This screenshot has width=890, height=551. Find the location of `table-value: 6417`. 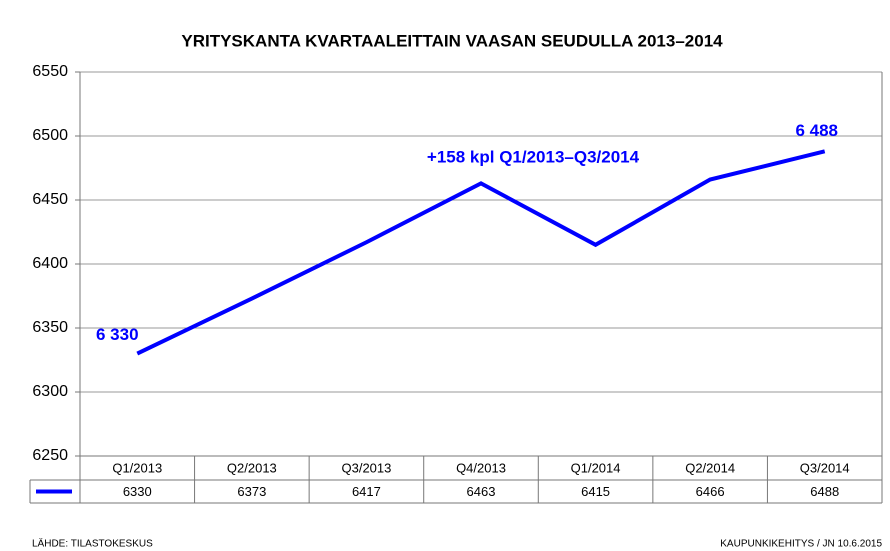

table-value: 6417 is located at coordinates (366, 491).